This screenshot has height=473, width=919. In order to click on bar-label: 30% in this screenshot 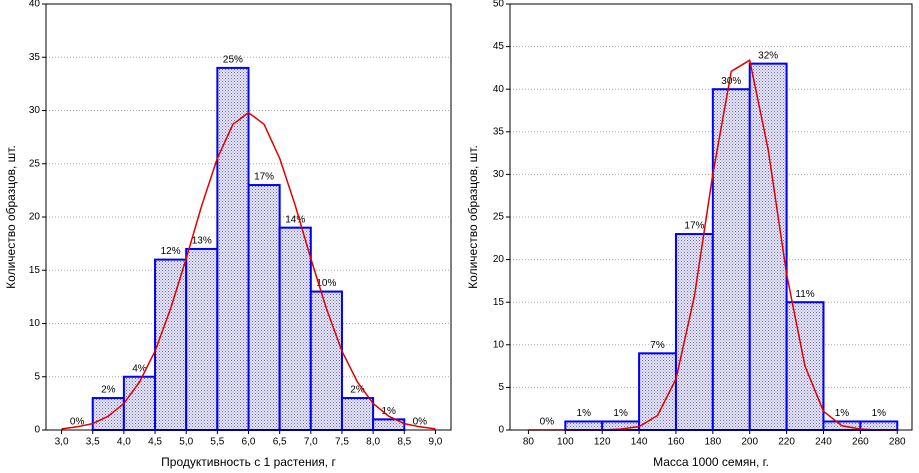, I will do `click(731, 81)`.